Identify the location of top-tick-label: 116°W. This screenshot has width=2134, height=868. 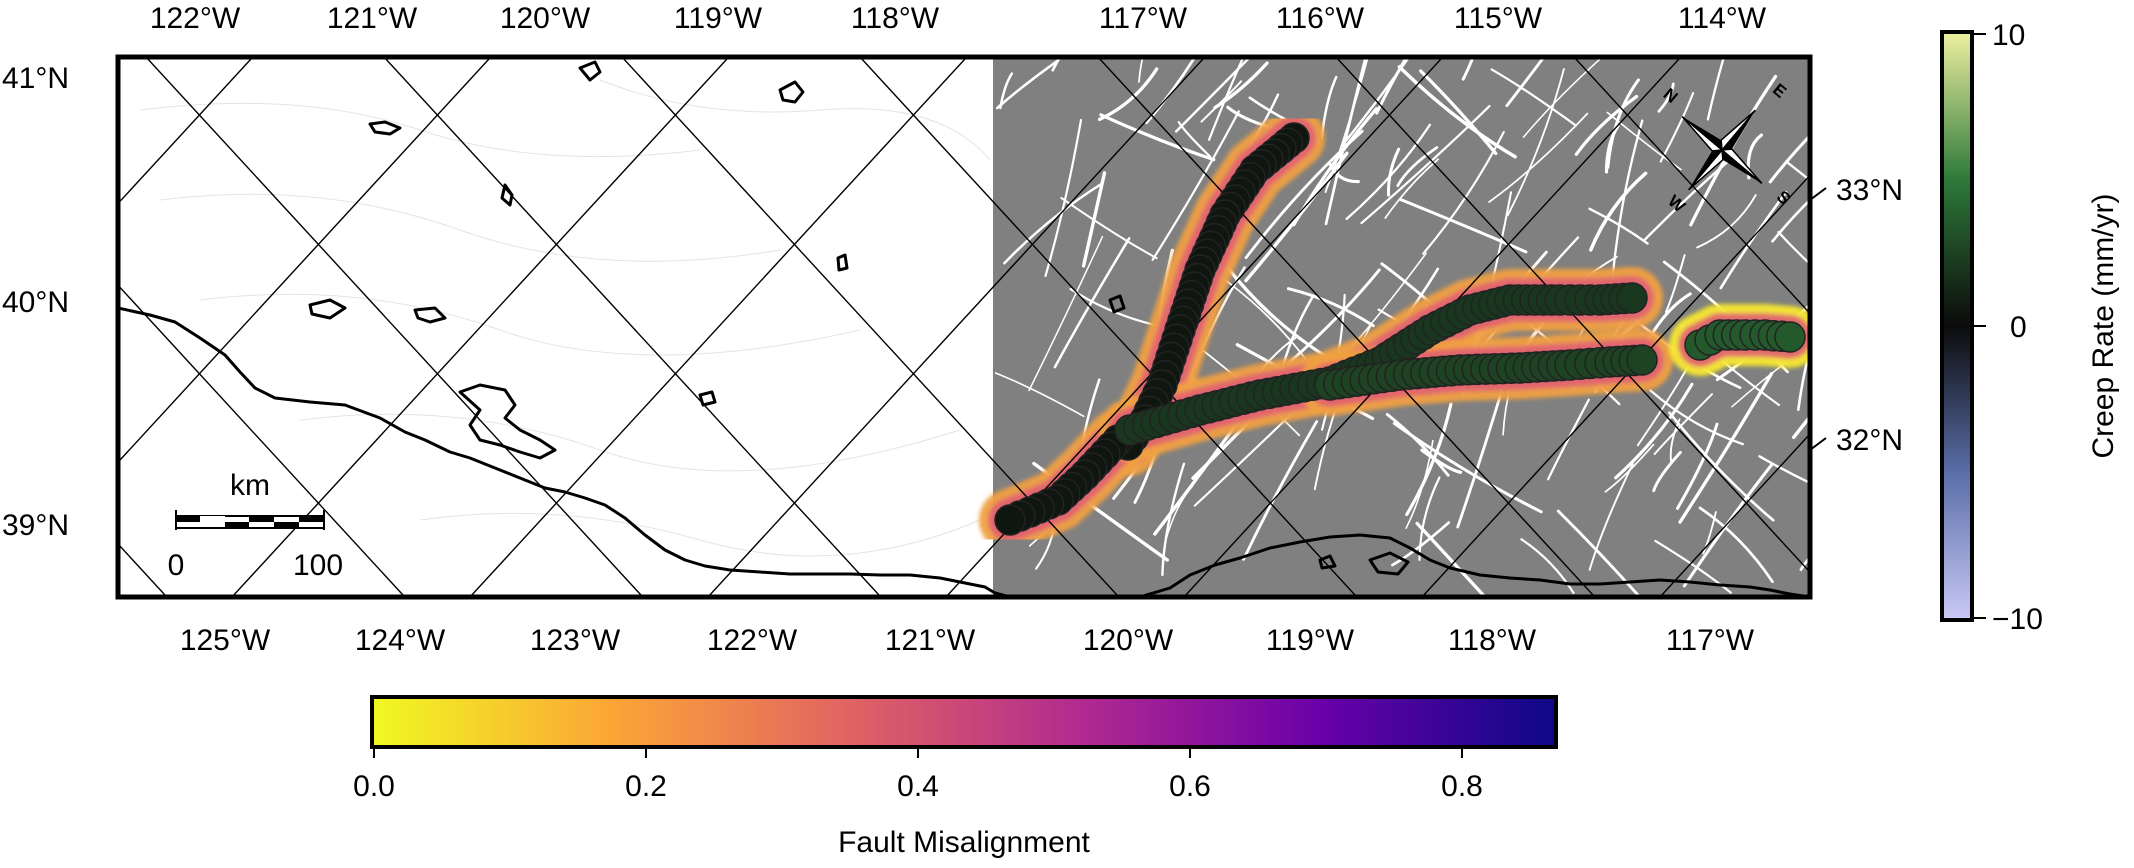
(1320, 18).